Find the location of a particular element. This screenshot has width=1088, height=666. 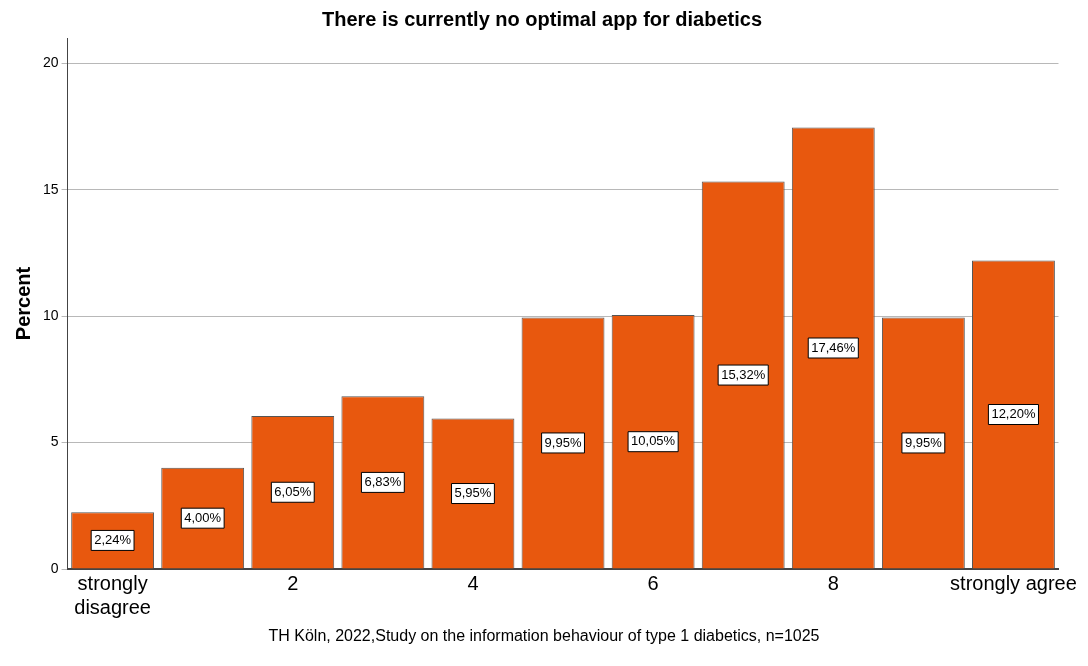

x-tick-label: strongly agree is located at coordinates (1013, 582).